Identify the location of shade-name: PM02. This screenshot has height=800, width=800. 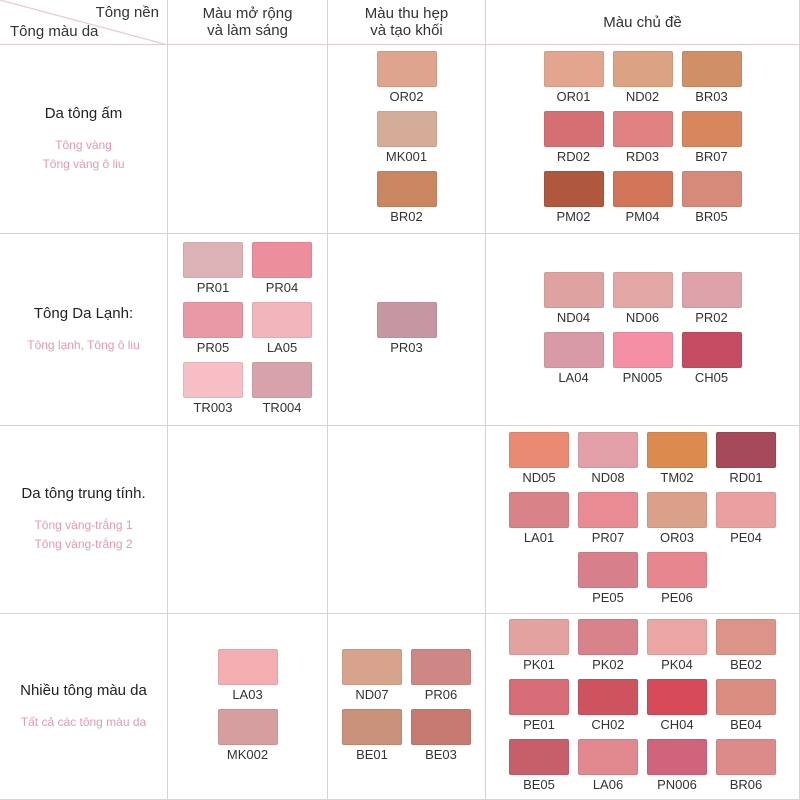
(573, 216).